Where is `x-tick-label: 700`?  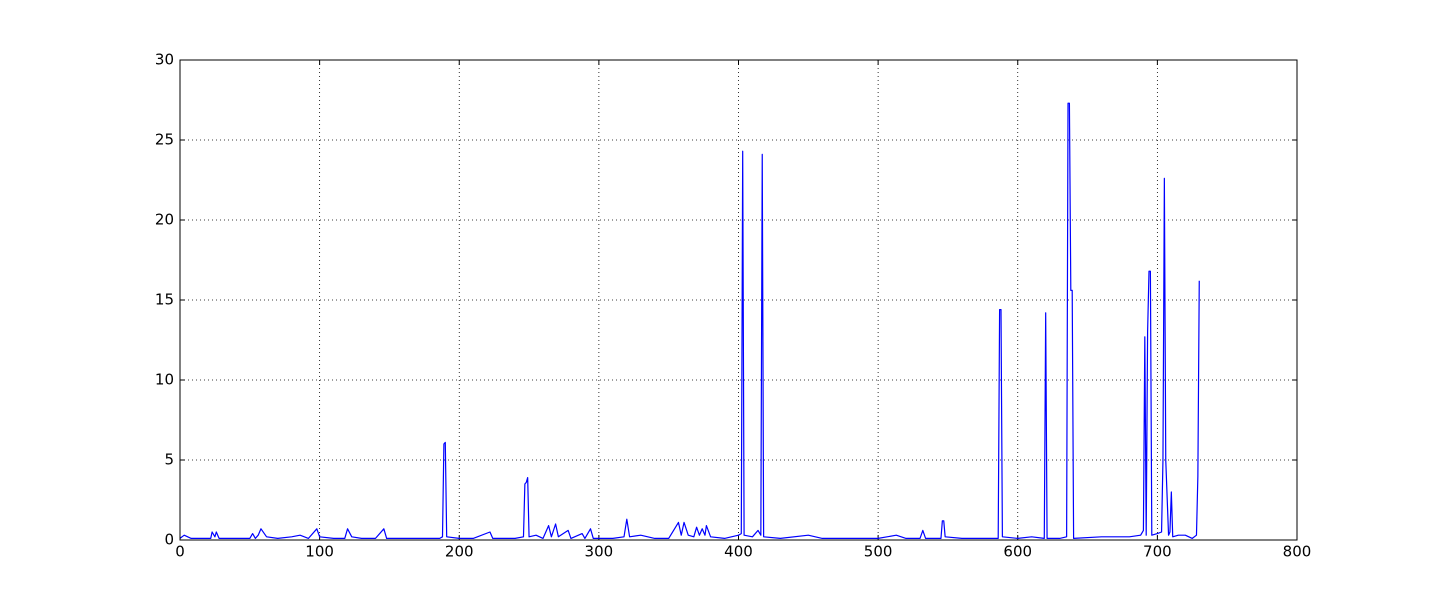
x-tick-label: 700 is located at coordinates (1157, 552).